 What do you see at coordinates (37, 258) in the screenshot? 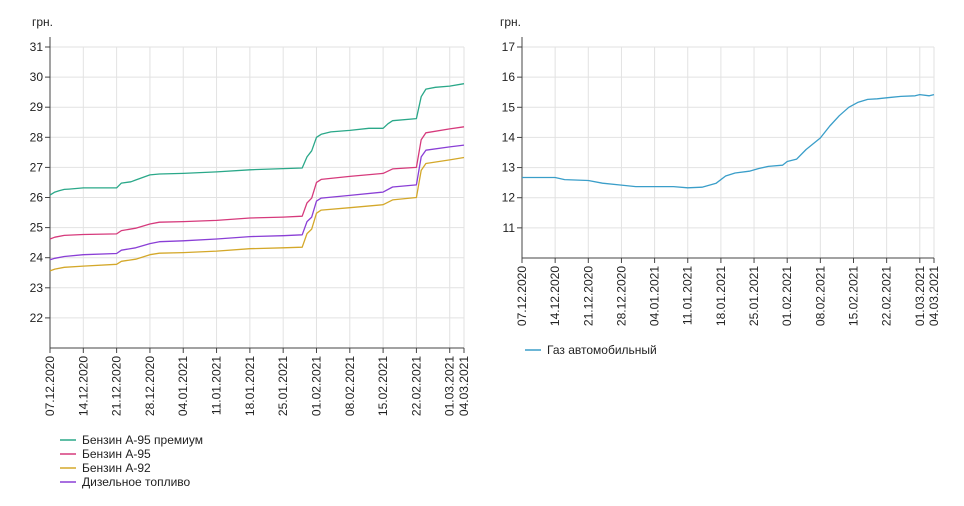
I see `y-tick-label: 24` at bounding box center [37, 258].